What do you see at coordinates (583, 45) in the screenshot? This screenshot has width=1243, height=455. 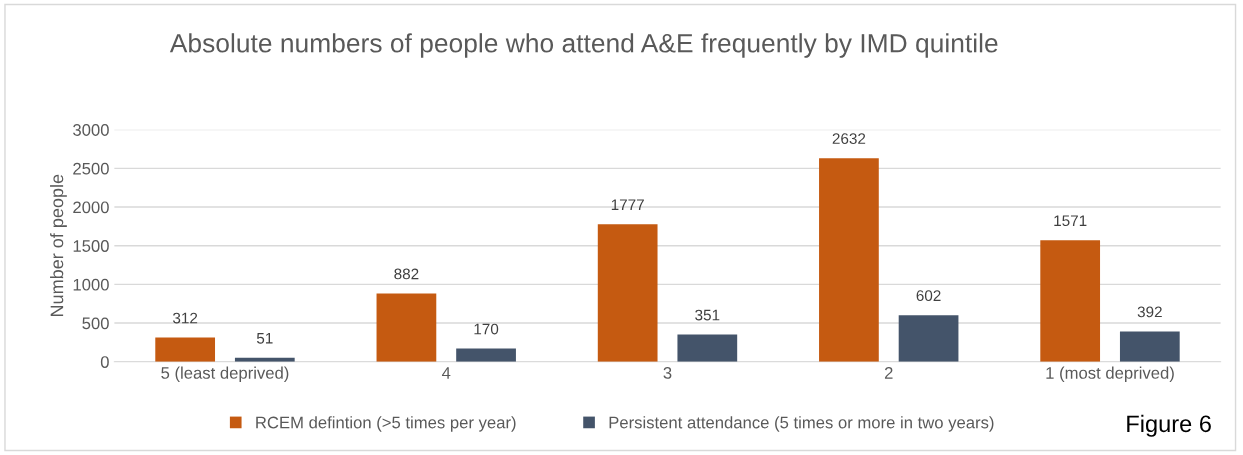 I see `chart-title: Absolute numbers of people who attend A&E frequently by IMD quintile` at bounding box center [583, 45].